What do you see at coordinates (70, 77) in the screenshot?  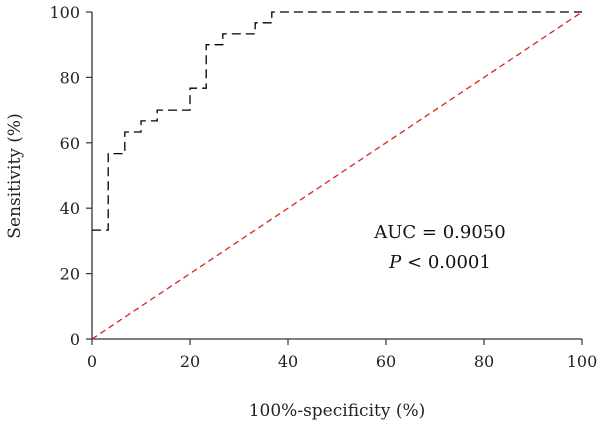 I see `y-tick-label: 80` at bounding box center [70, 77].